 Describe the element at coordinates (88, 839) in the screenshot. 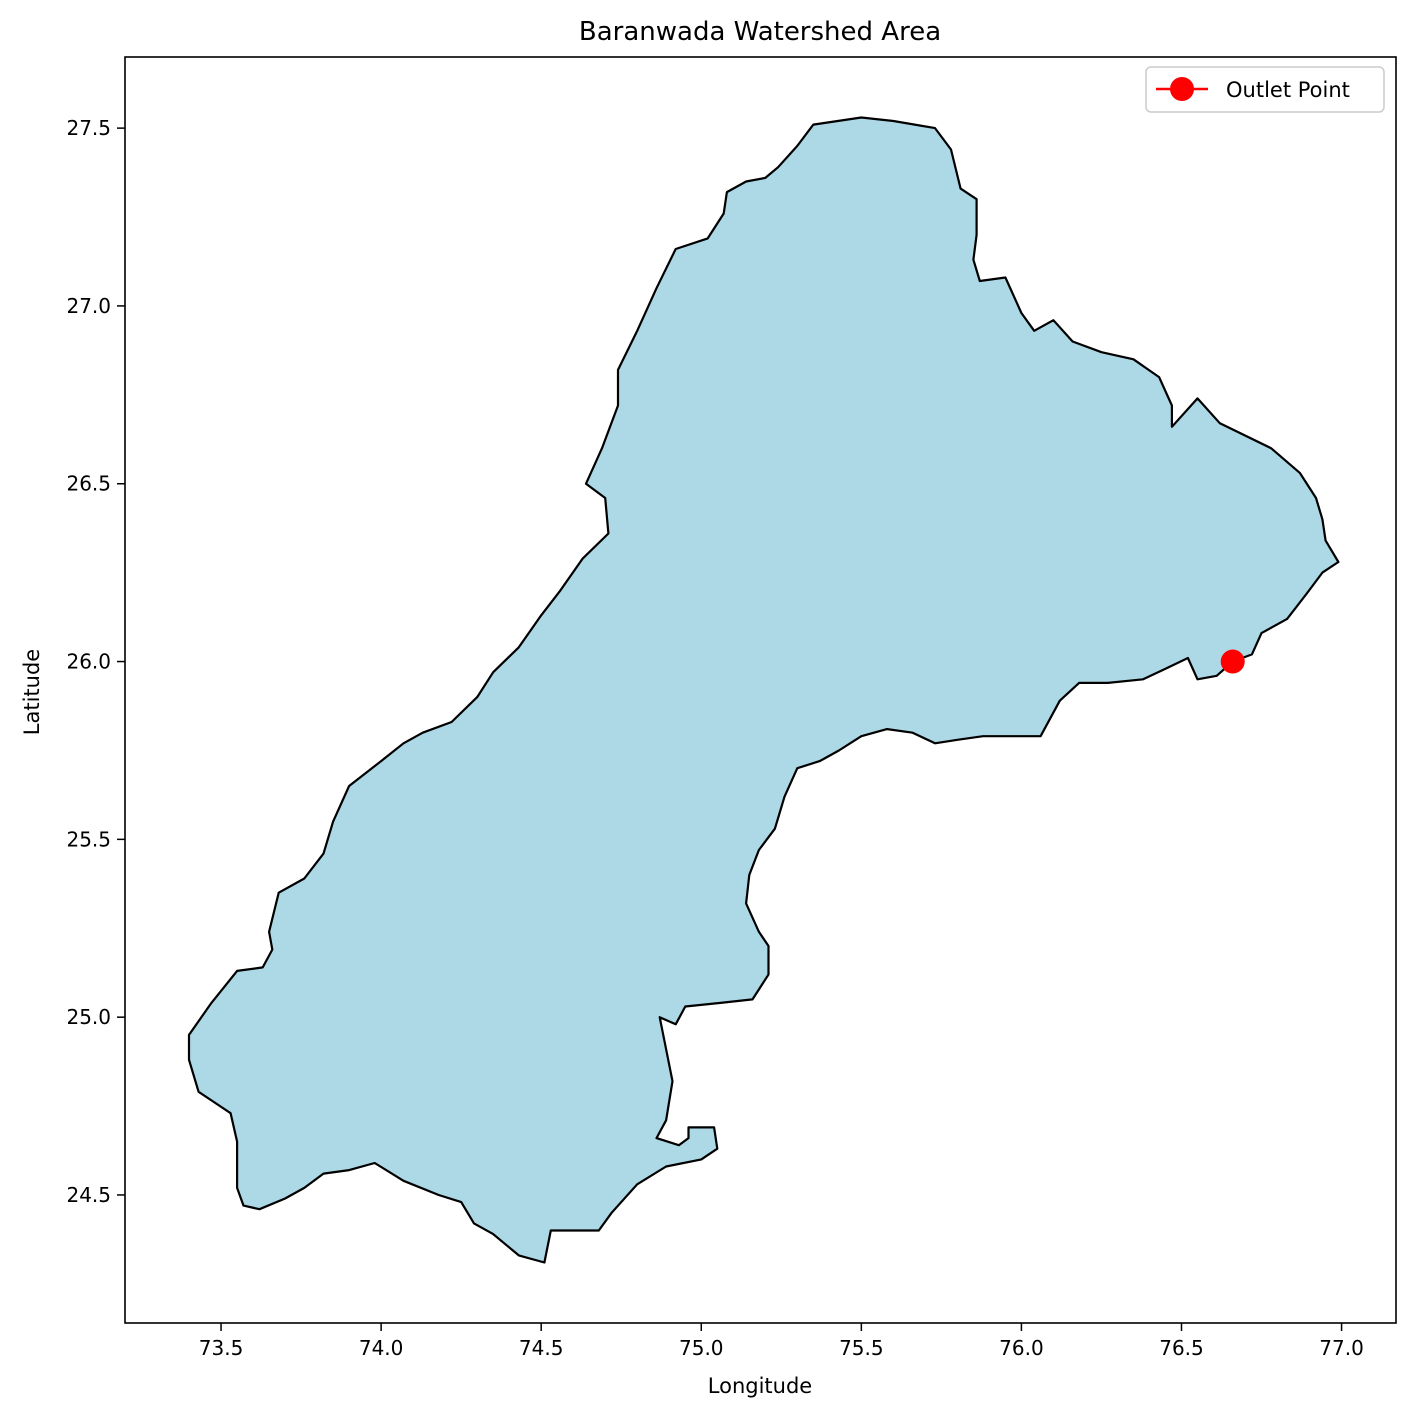

I see `y-tick-label: 25.5` at that location.